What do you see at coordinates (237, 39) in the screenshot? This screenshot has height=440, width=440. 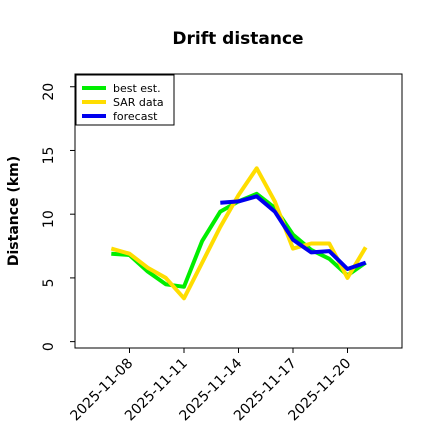 I see `chart-title: Drift distance` at bounding box center [237, 39].